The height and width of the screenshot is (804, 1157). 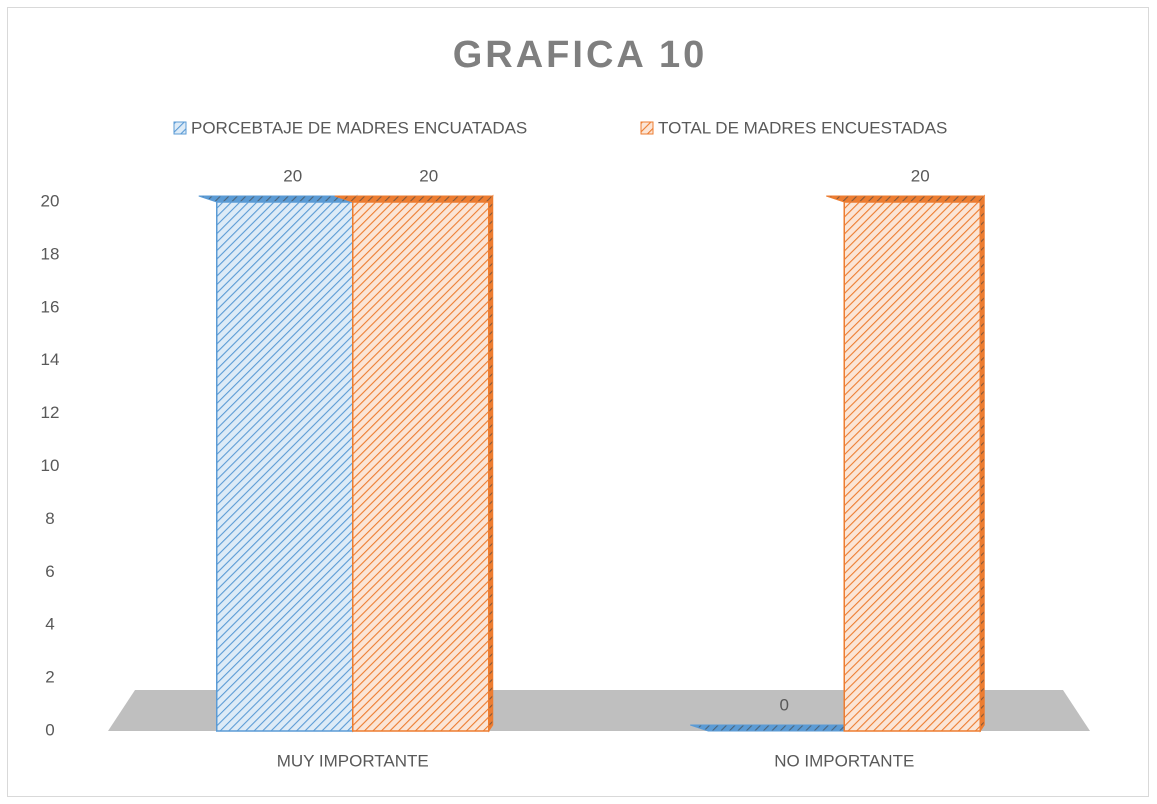 What do you see at coordinates (49, 677) in the screenshot?
I see `y-tick-label: 2` at bounding box center [49, 677].